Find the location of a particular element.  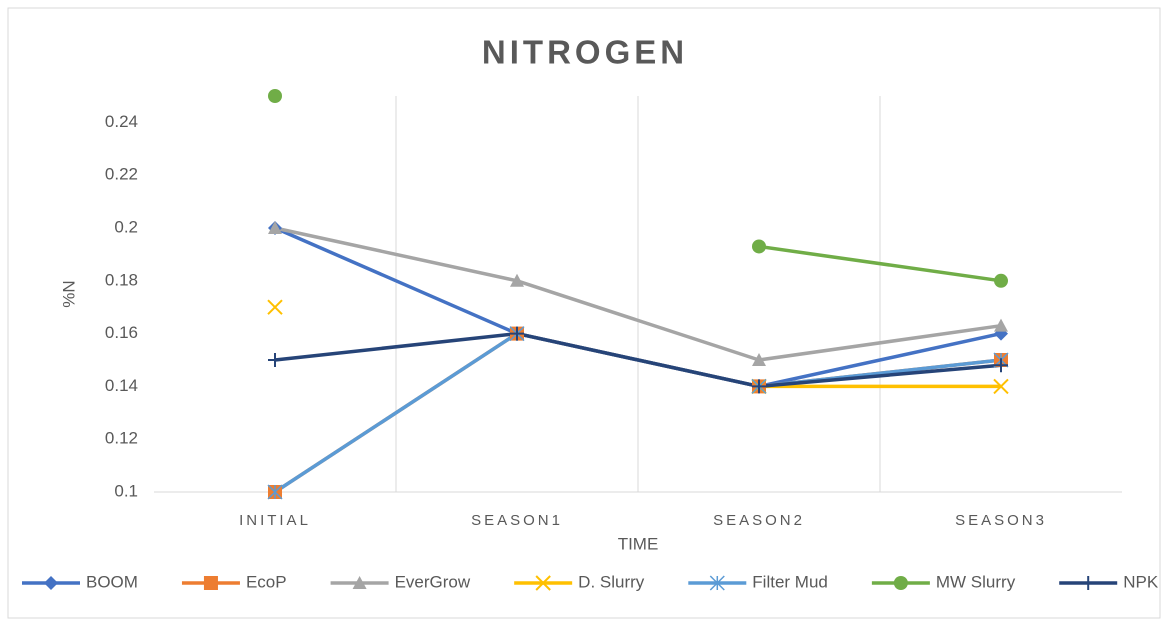

x-tick-label: SEASON1 is located at coordinates (517, 520).